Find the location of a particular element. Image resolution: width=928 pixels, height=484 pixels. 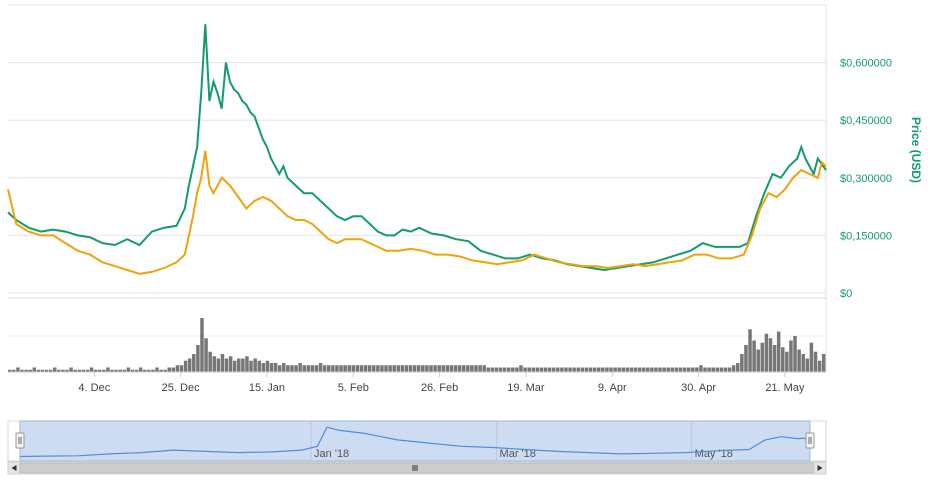

scrollbar-right-arrow is located at coordinates (820, 468).